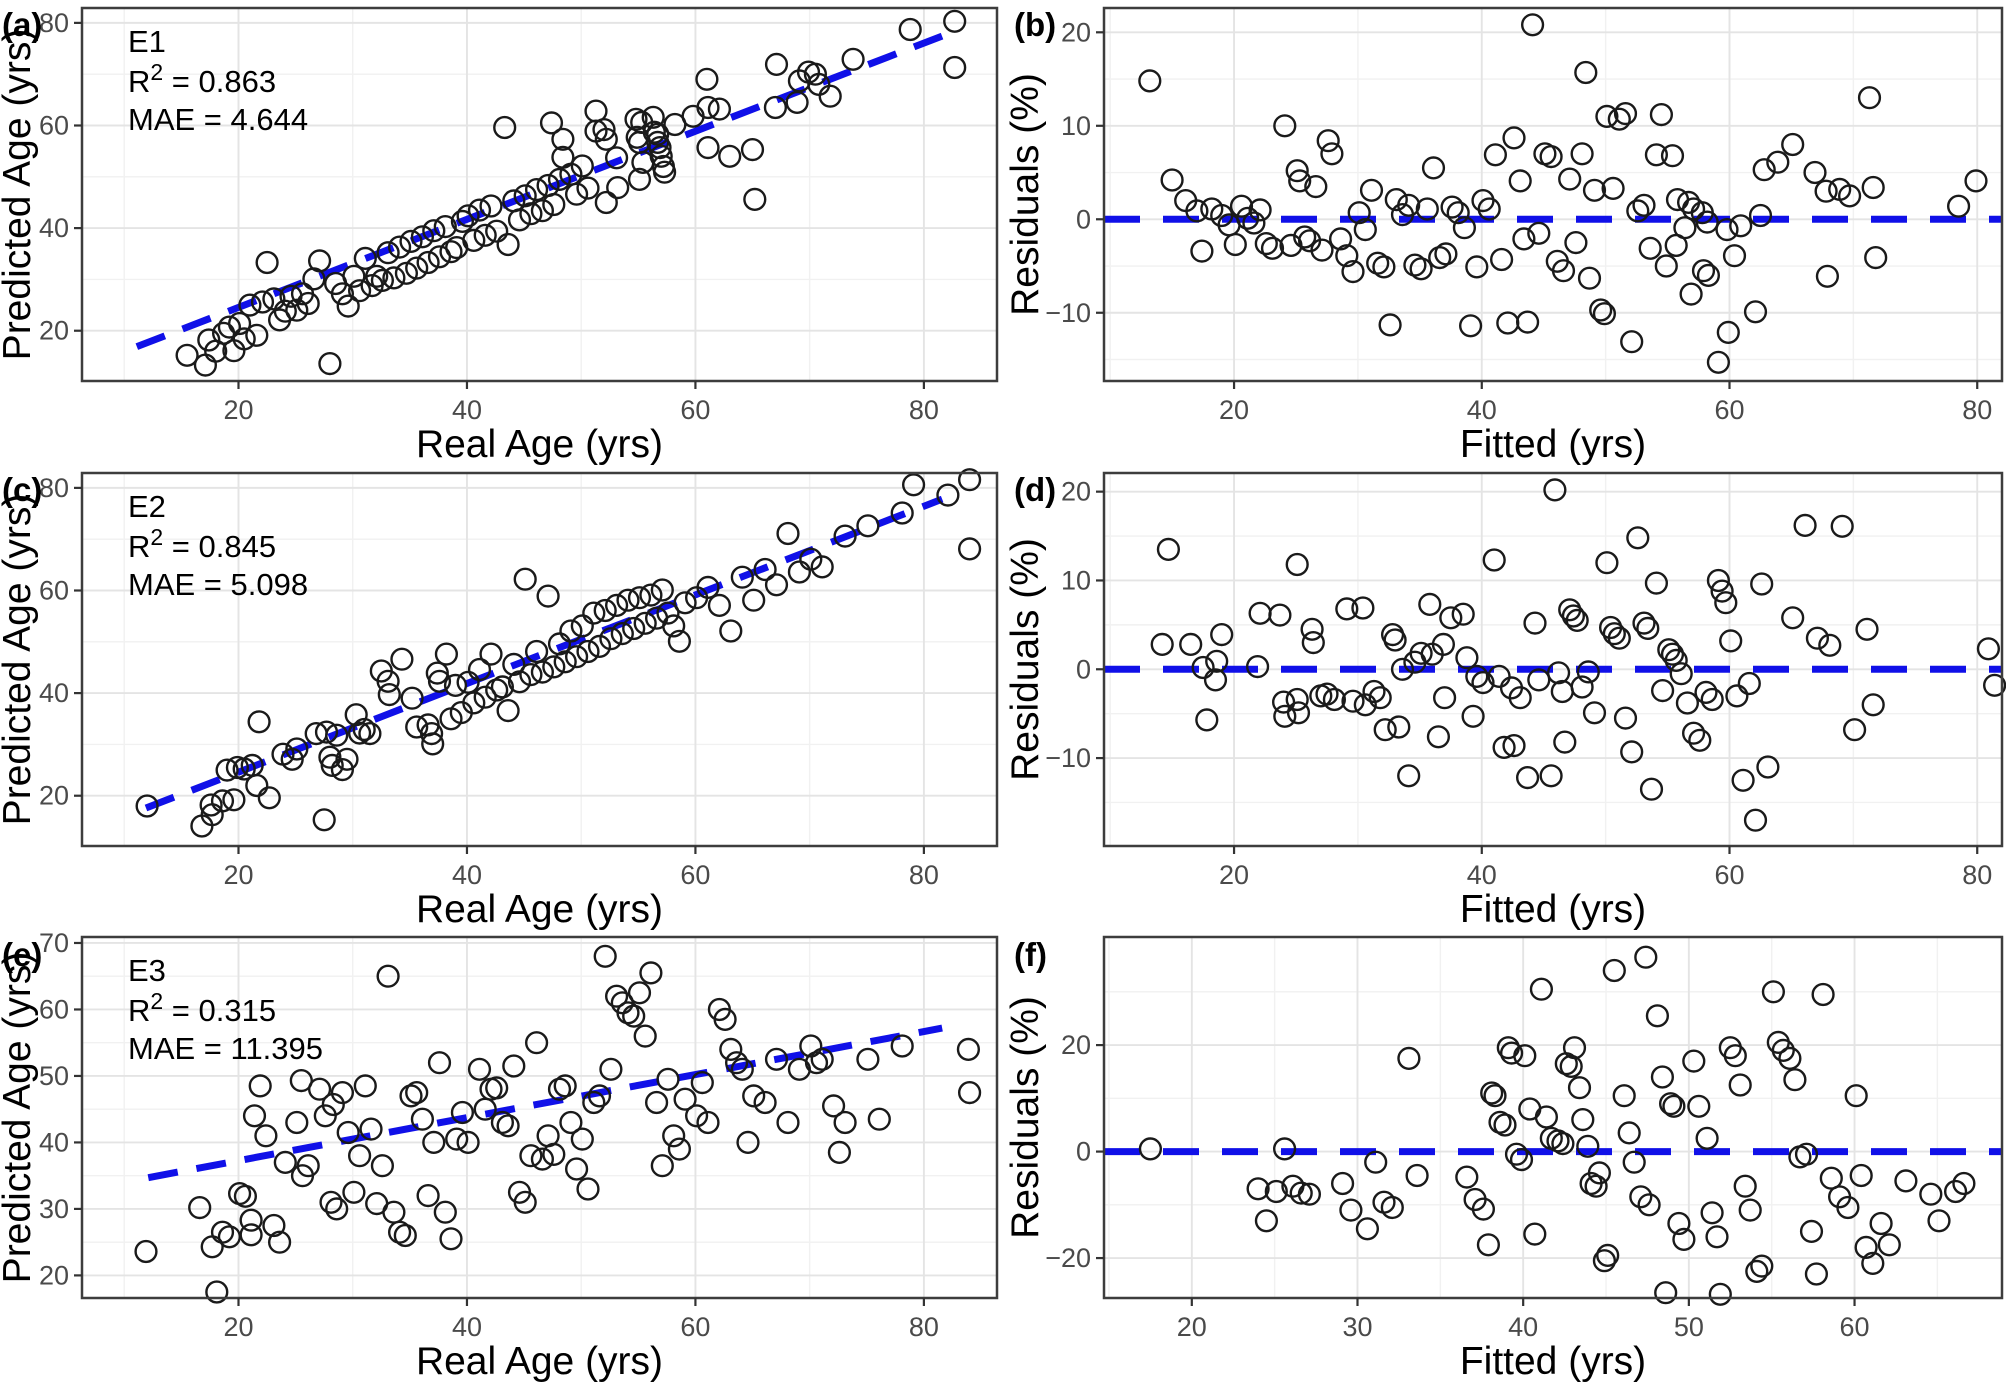 The image size is (2006, 1382). What do you see at coordinates (539, 194) in the screenshot?
I see `panel-border` at bounding box center [539, 194].